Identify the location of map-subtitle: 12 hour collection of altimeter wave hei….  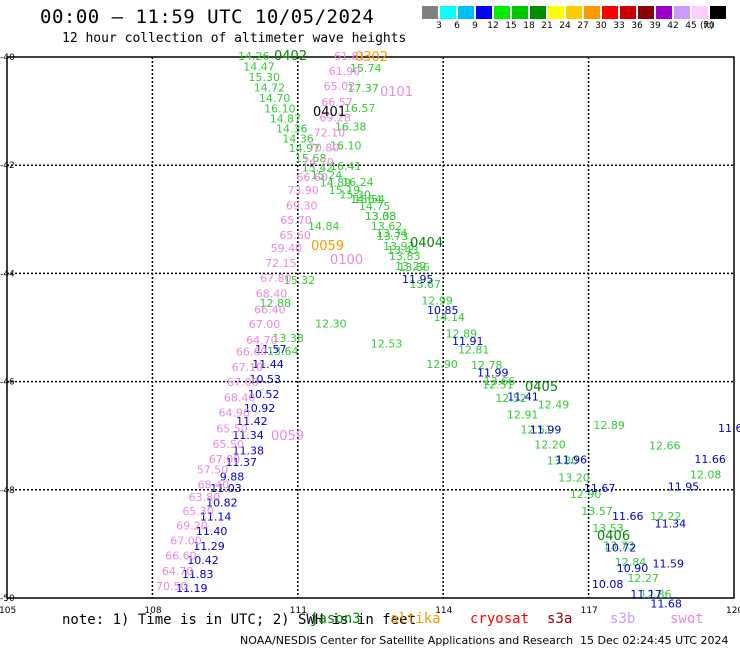
(234, 38).